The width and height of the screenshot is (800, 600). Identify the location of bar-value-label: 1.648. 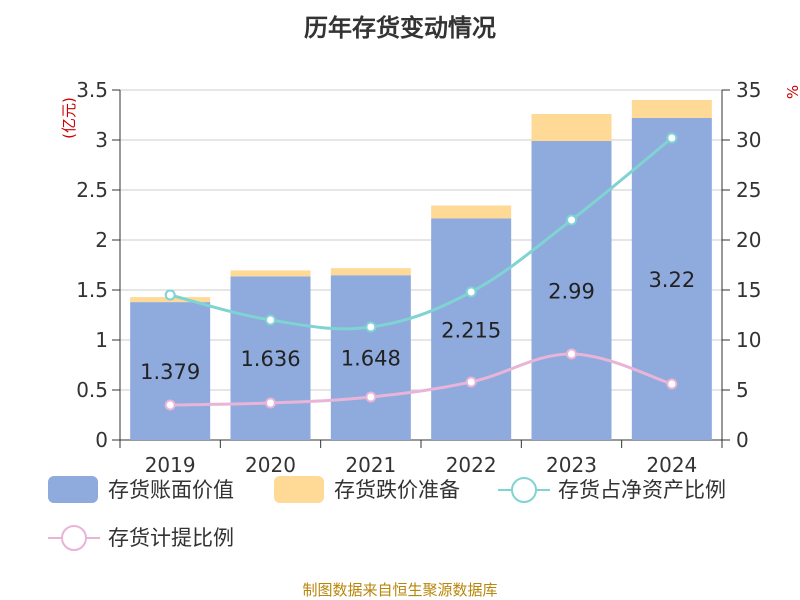
(371, 359).